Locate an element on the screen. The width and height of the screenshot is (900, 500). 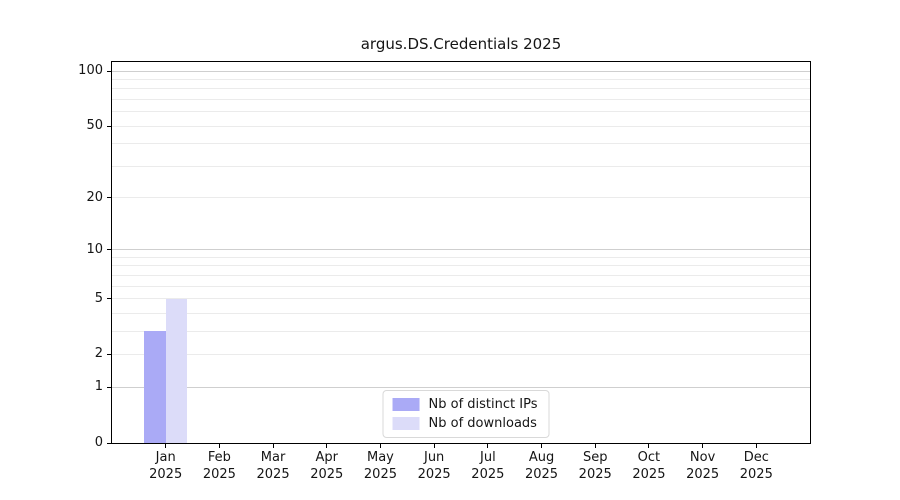
x-tick-label-jul: Jul 2025 is located at coordinates (488, 466).